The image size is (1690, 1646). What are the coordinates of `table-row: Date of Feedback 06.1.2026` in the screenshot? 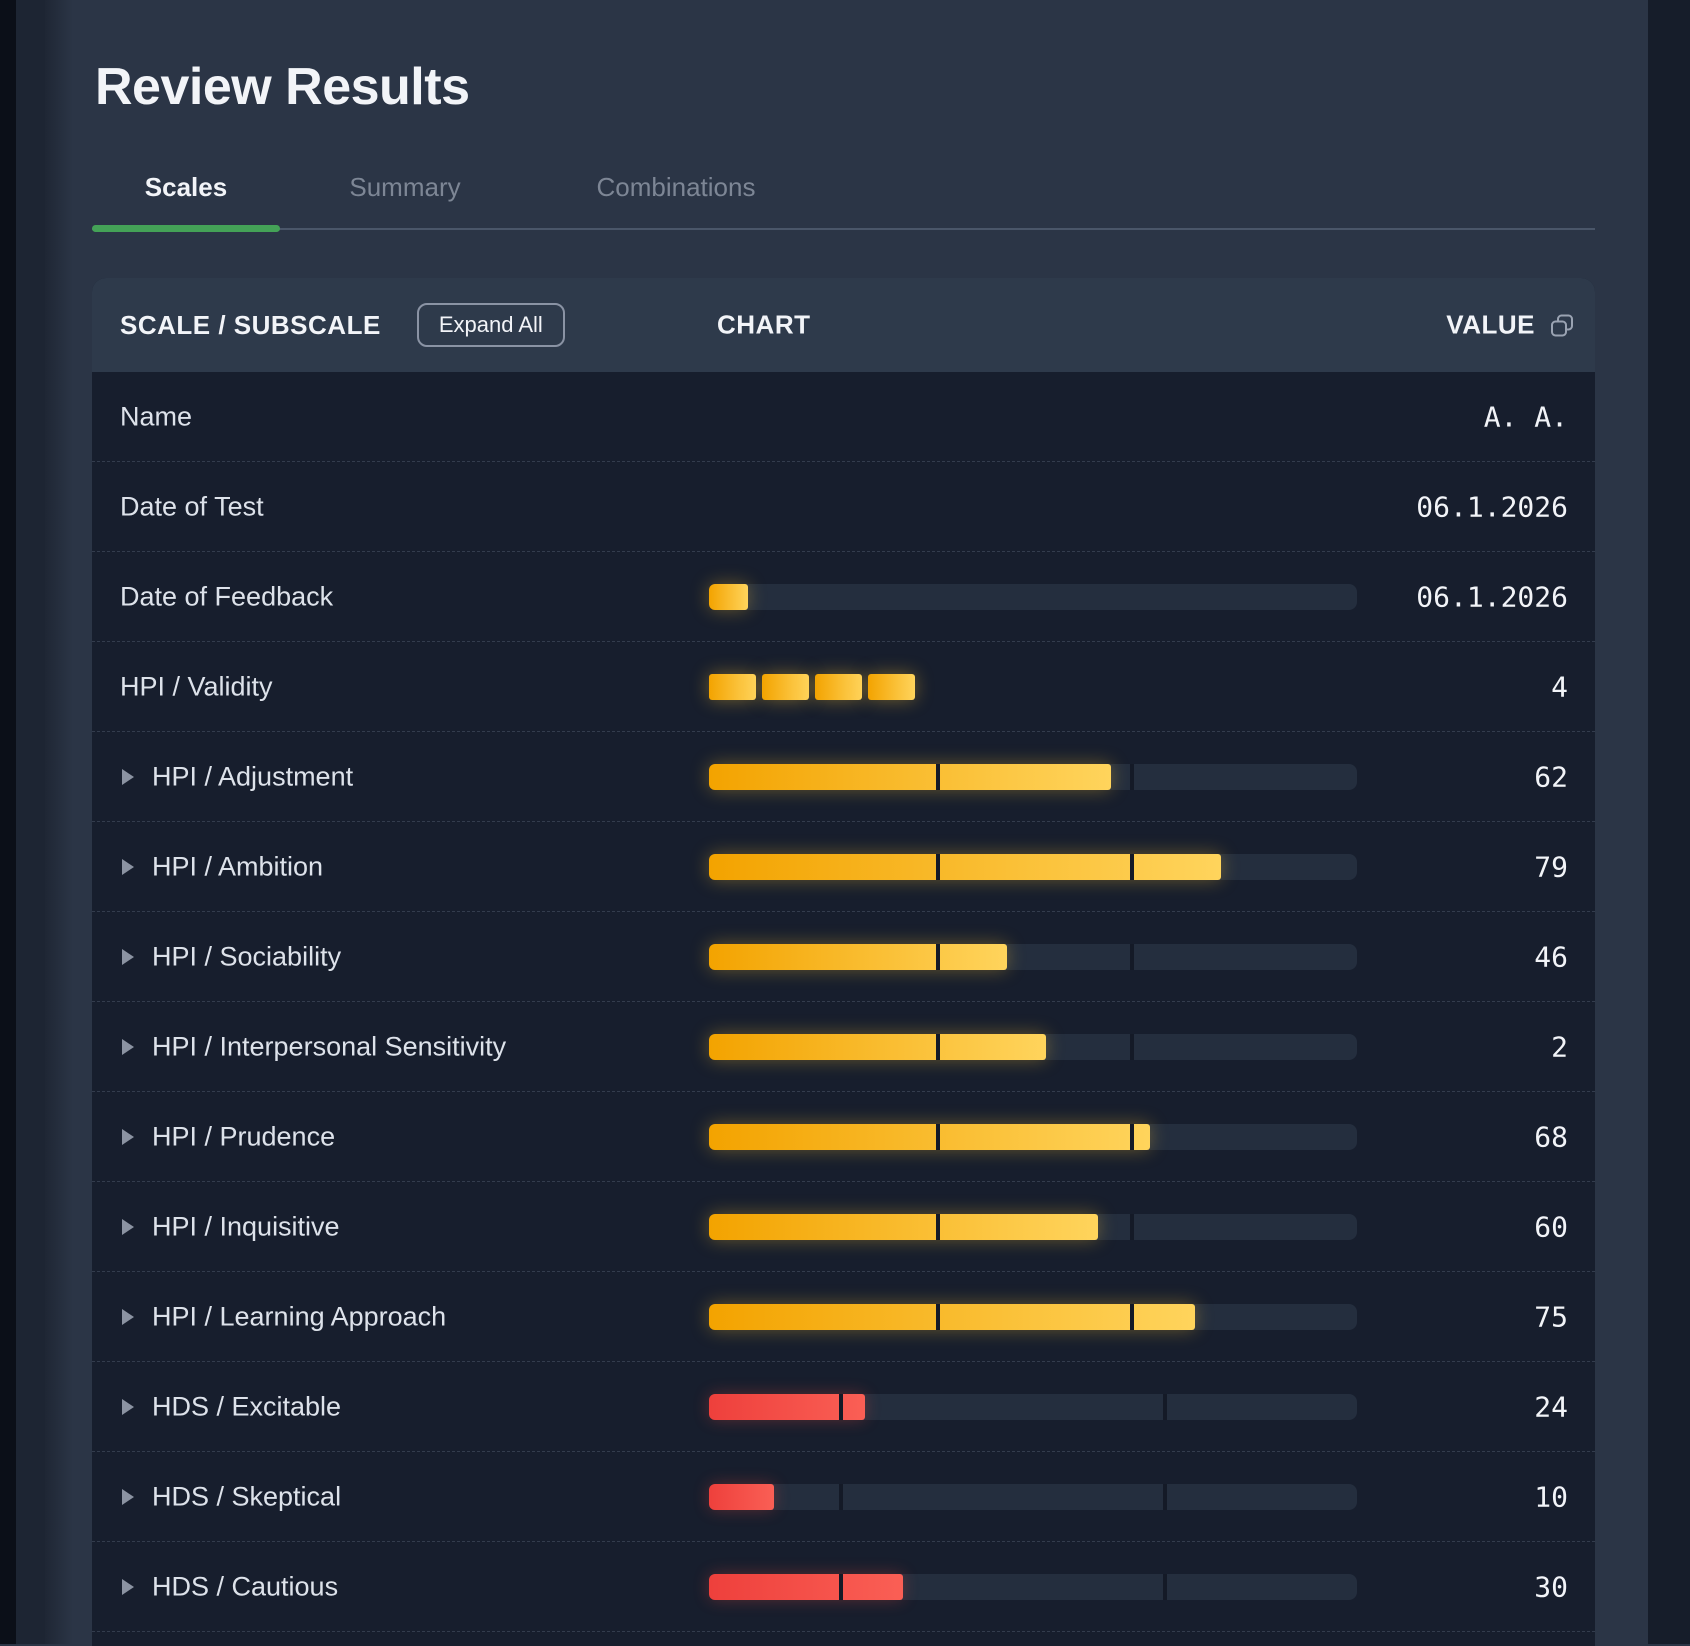 It's located at (843, 597).